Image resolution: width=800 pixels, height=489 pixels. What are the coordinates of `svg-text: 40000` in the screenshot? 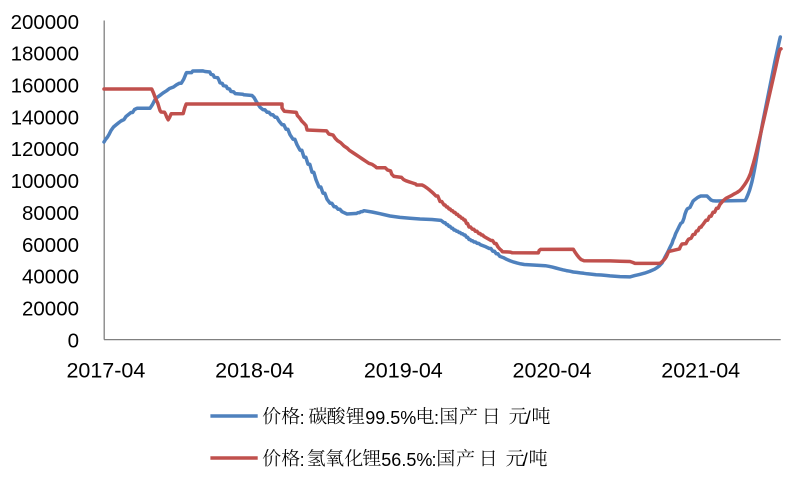 It's located at (50, 277).